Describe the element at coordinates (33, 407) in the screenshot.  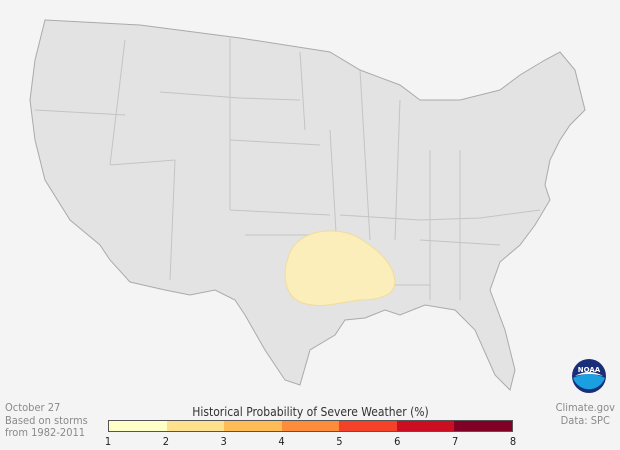
I see `date-label: October 27` at that location.